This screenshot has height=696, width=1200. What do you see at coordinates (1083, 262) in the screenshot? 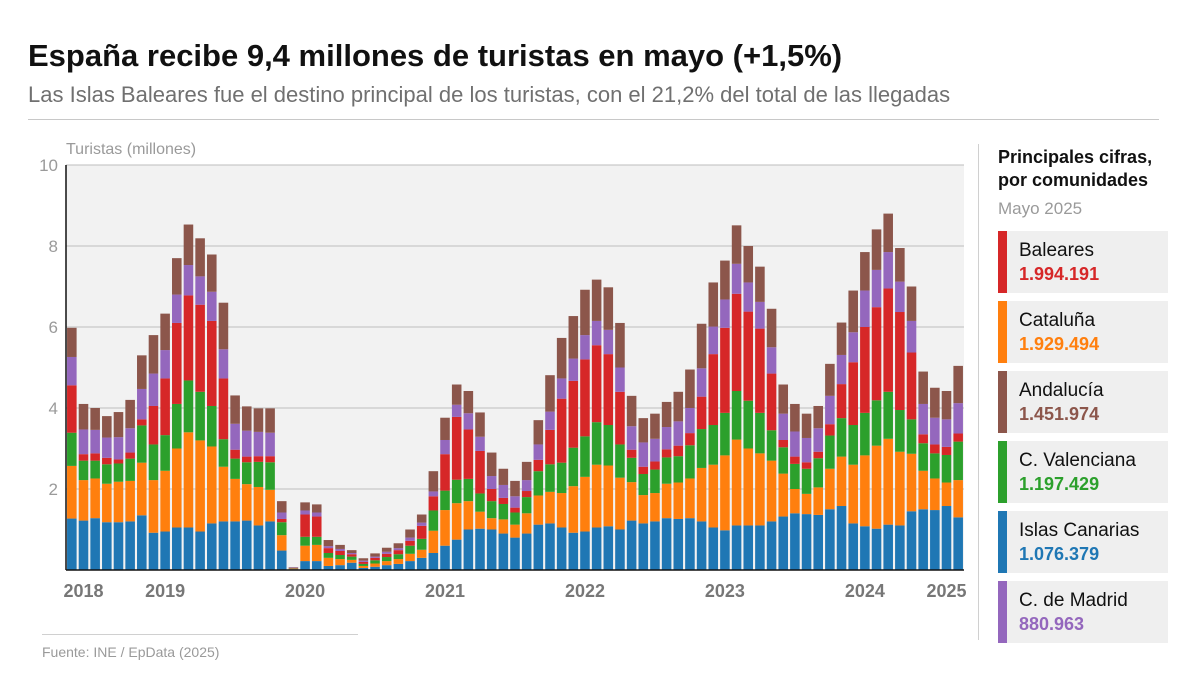
I see `panel-card-baleares: Baleares 1.994.191` at bounding box center [1083, 262].